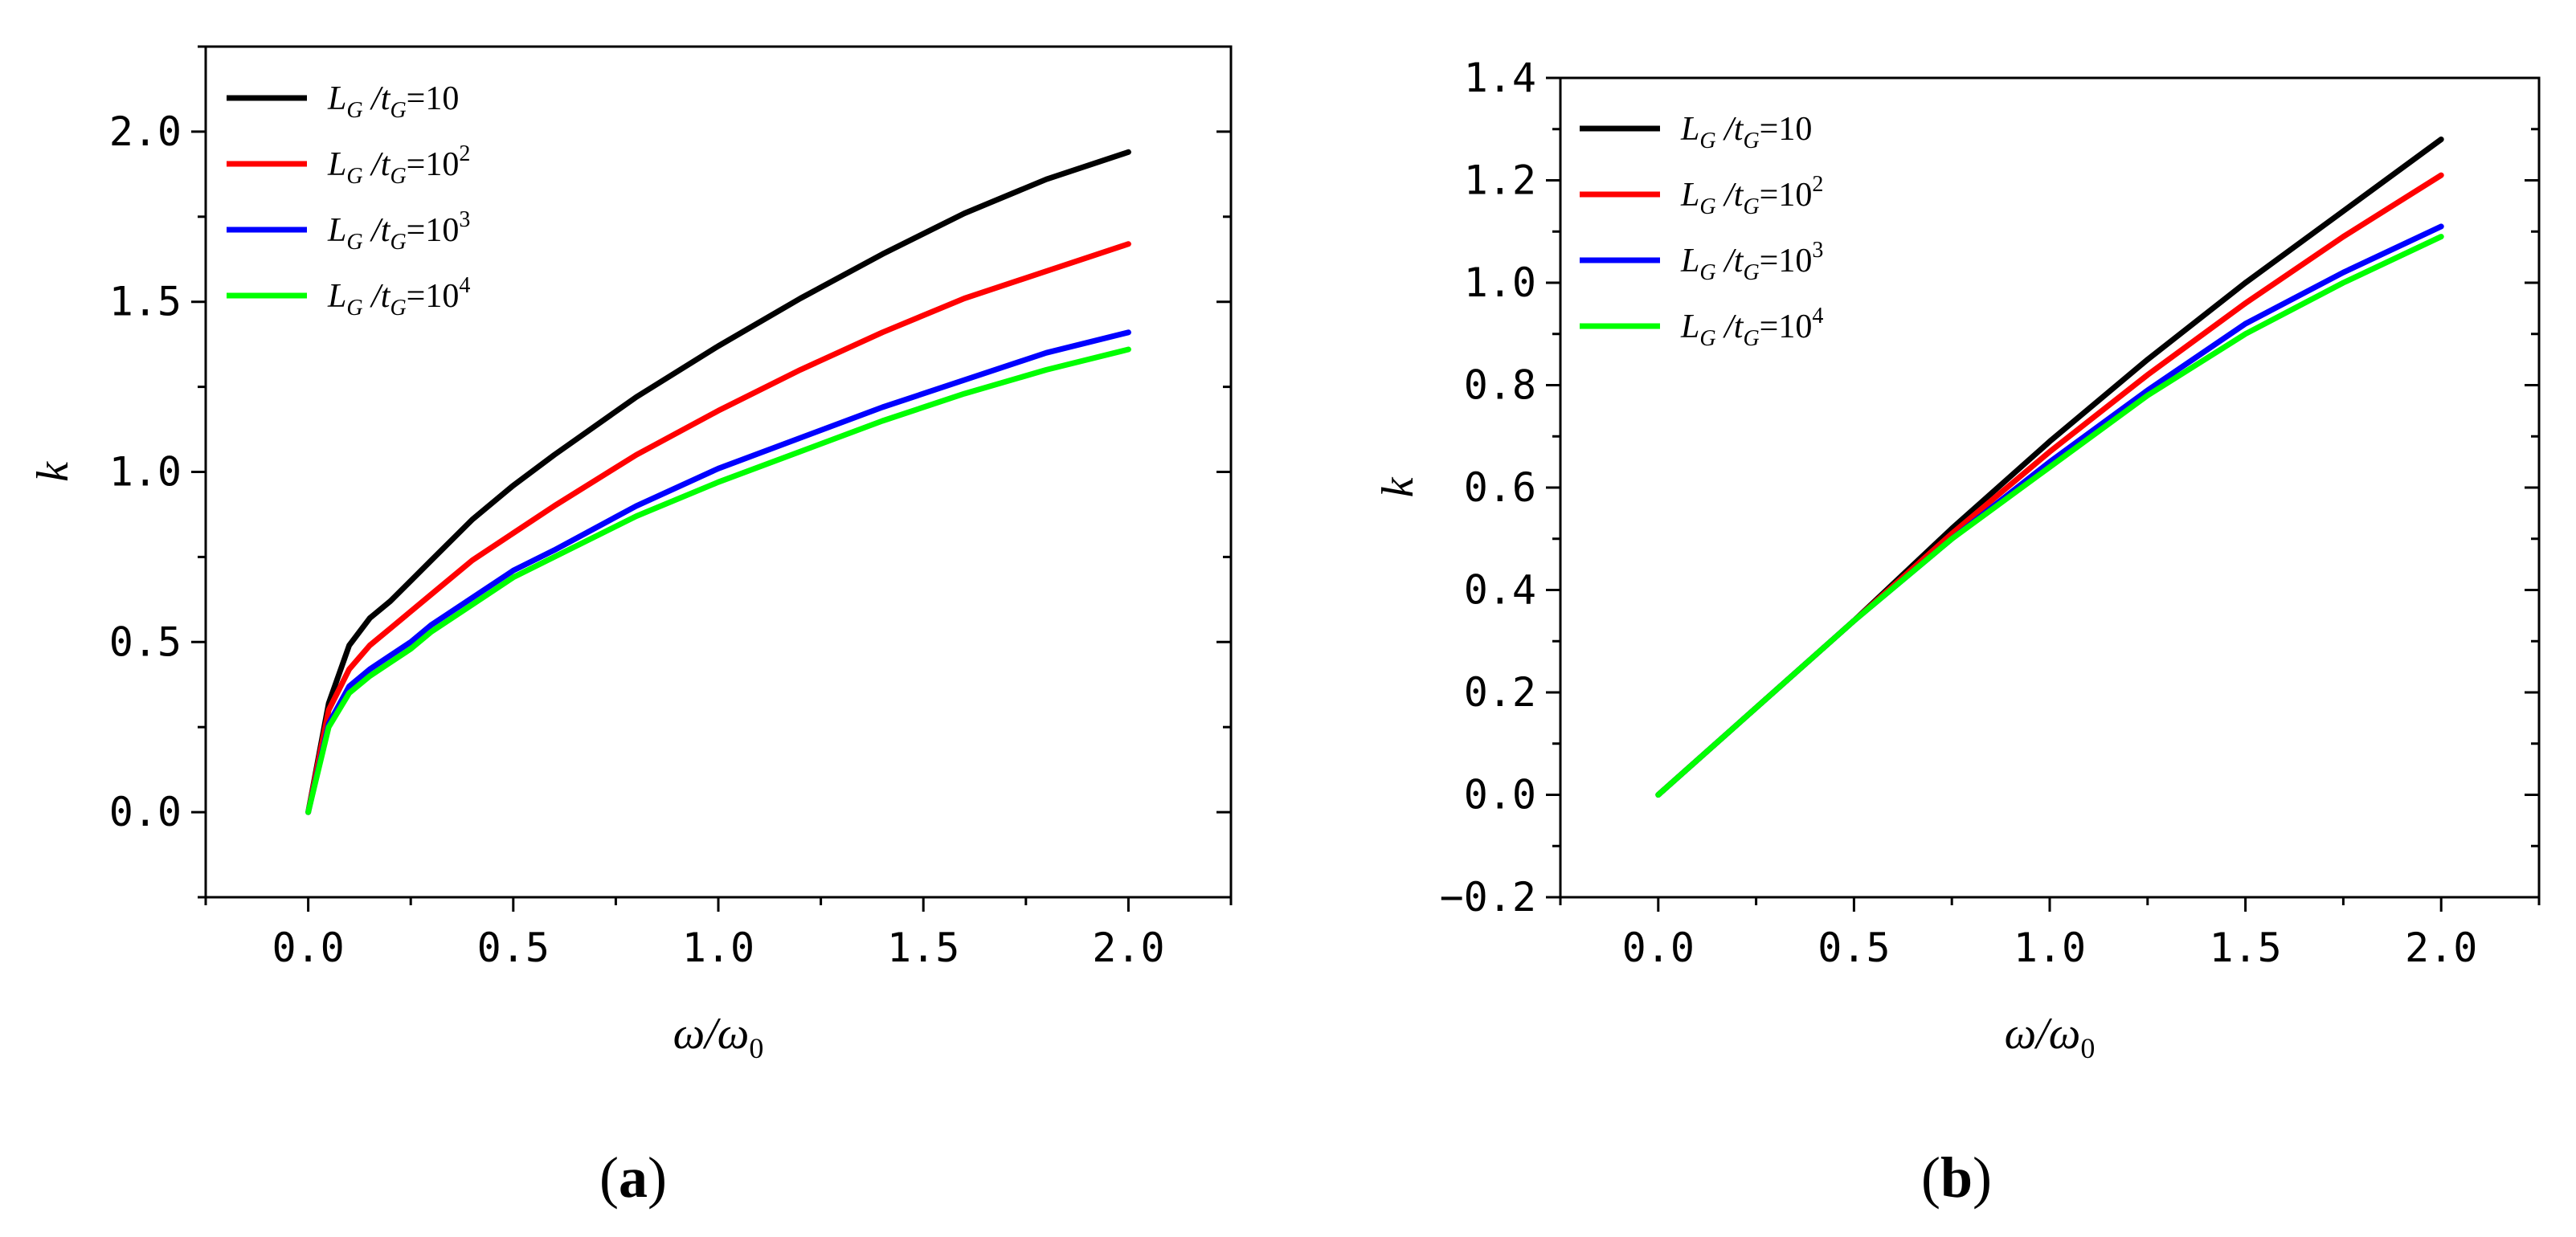 The image size is (2576, 1237). Describe the element at coordinates (1500, 590) in the screenshot. I see `y-tick-label: 0.4` at that location.